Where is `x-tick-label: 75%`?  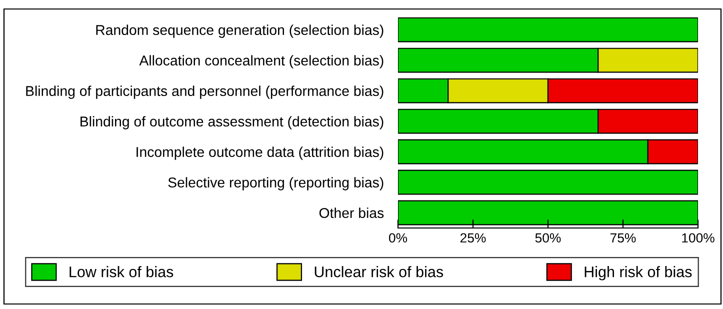
x-tick-label: 75% is located at coordinates (623, 238).